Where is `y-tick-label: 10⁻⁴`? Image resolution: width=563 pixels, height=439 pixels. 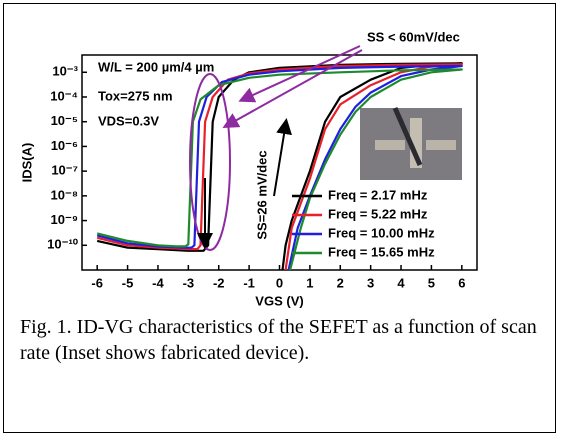 y-tick-label: 10⁻⁴ is located at coordinates (64, 95).